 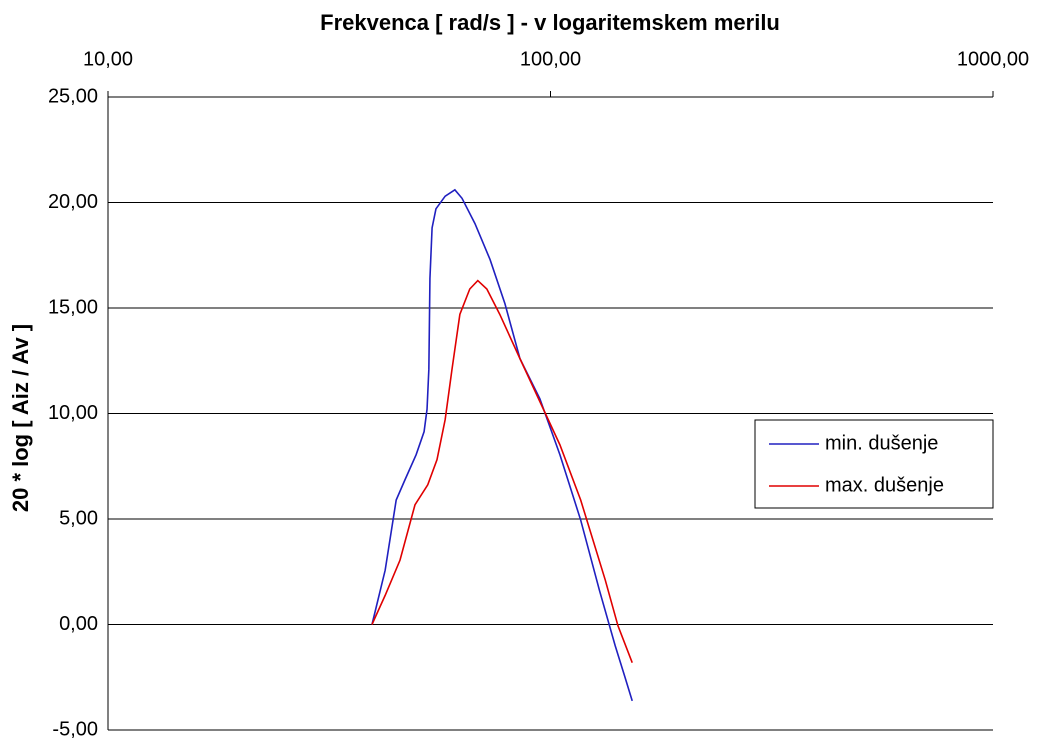 I want to click on y-tick-label: 0,00, so click(x=78, y=624).